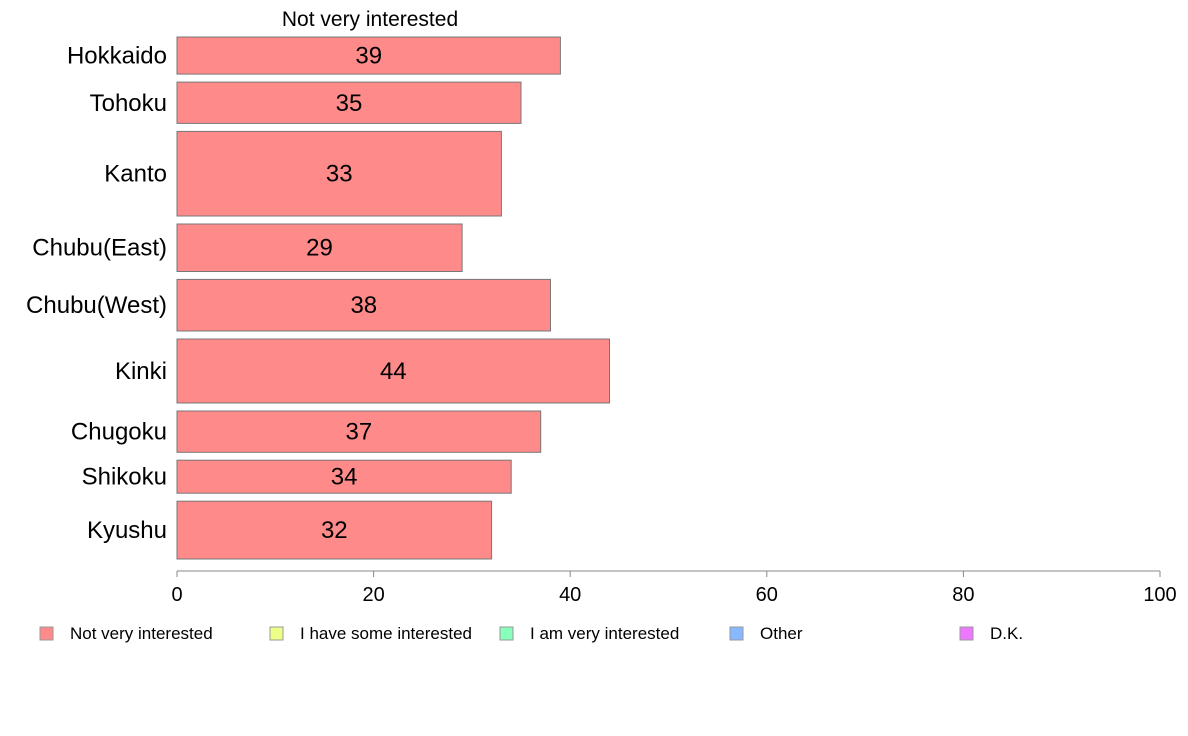 This screenshot has width=1188, height=736. Describe the element at coordinates (135, 174) in the screenshot. I see `category-label: Kanto` at that location.